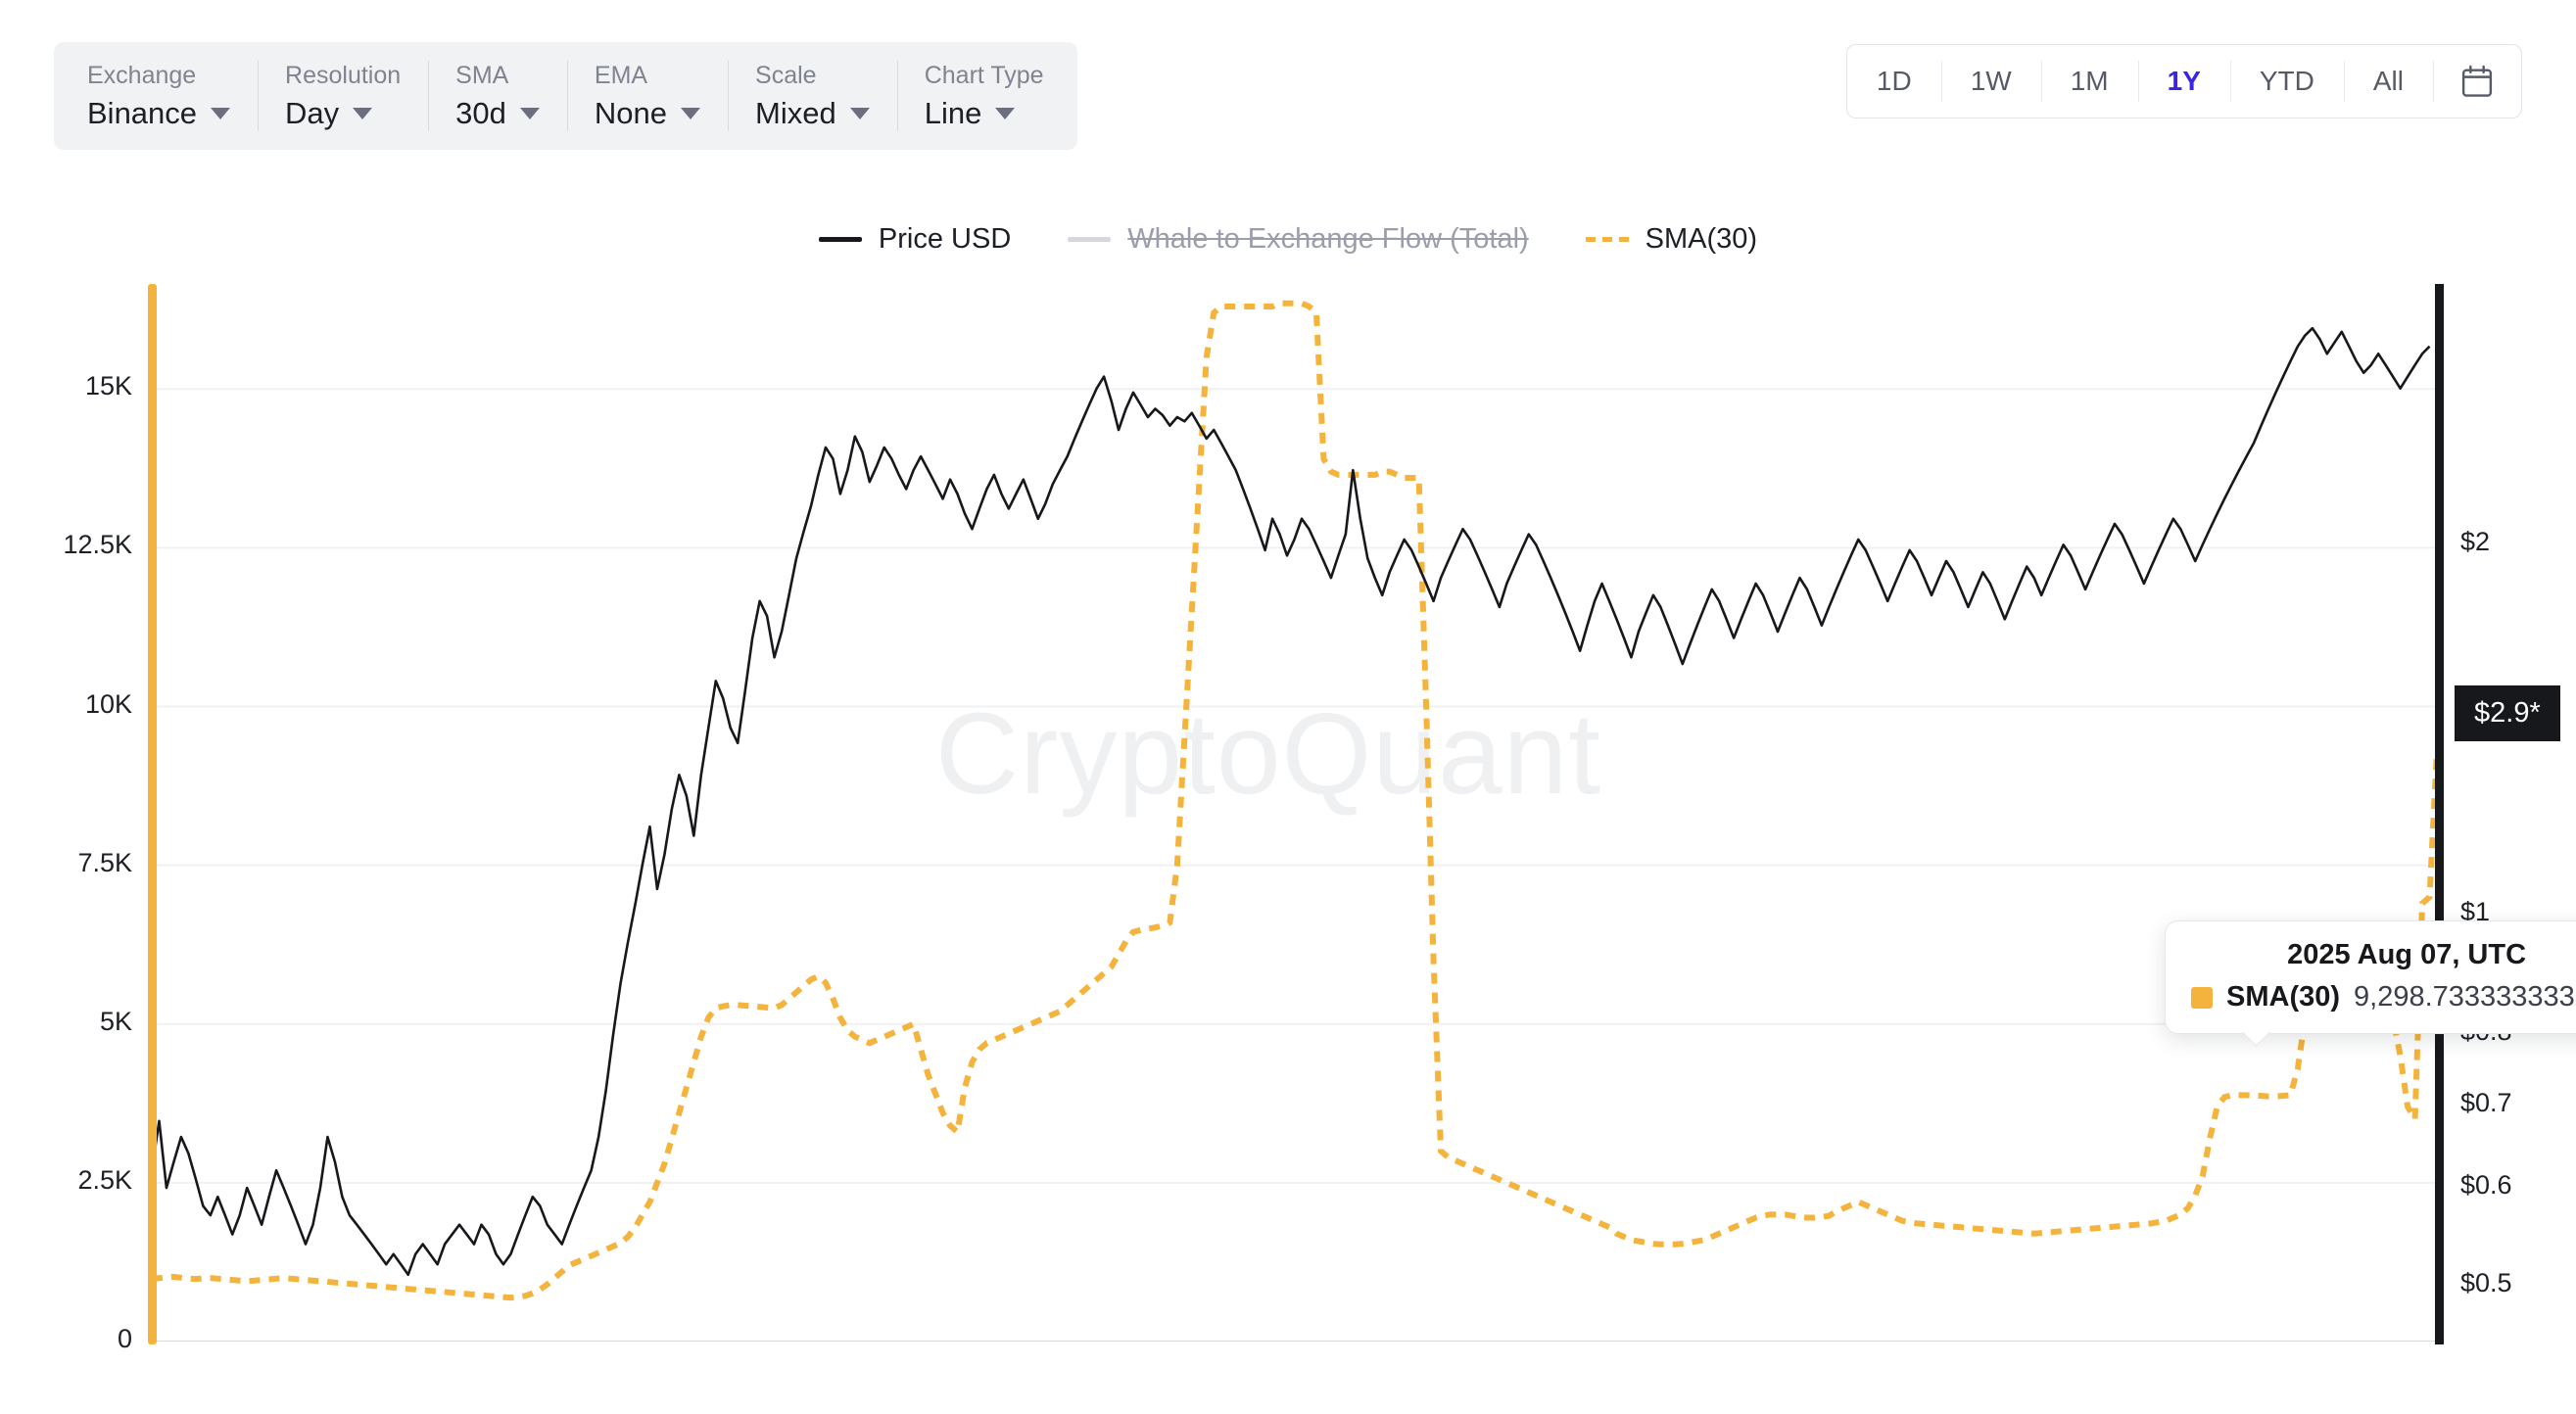  I want to click on control-ema: EMA None, so click(647, 96).